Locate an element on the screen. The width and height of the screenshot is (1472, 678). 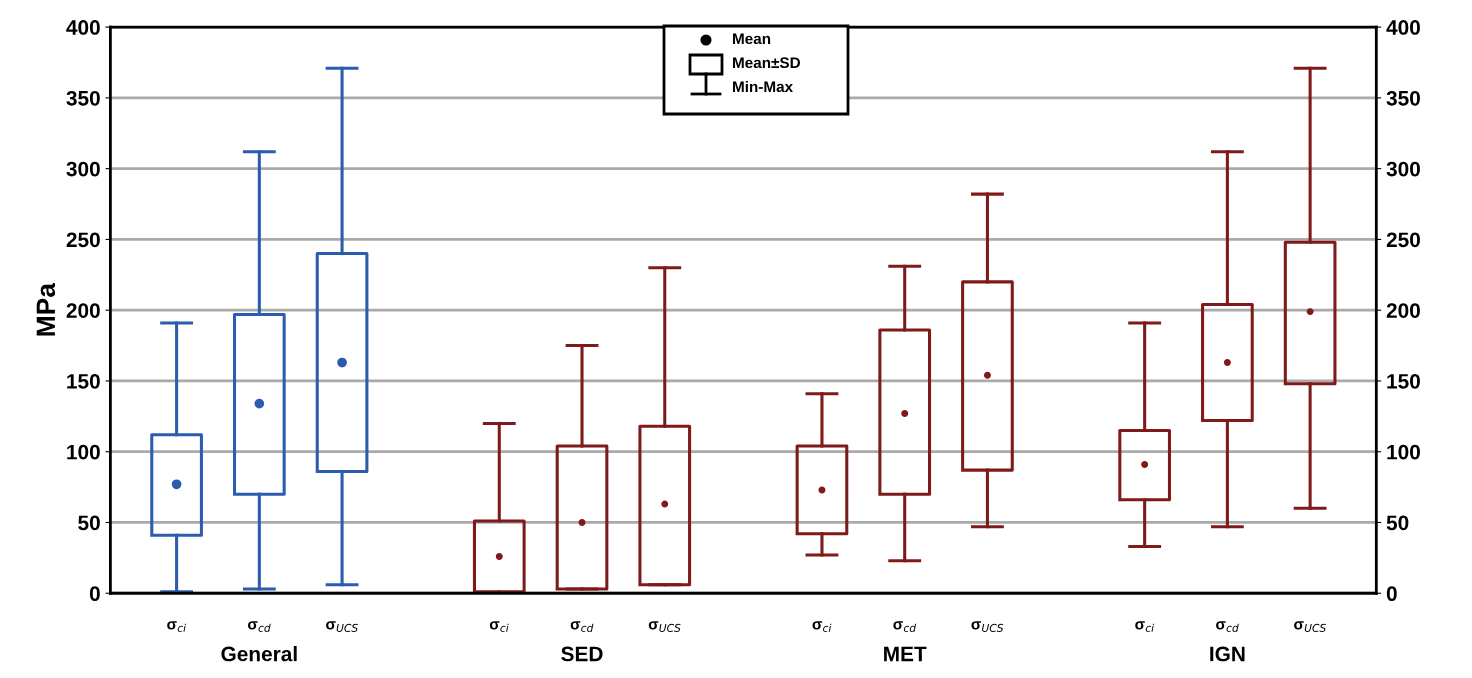
y-tick-label: 100 is located at coordinates (83, 452).